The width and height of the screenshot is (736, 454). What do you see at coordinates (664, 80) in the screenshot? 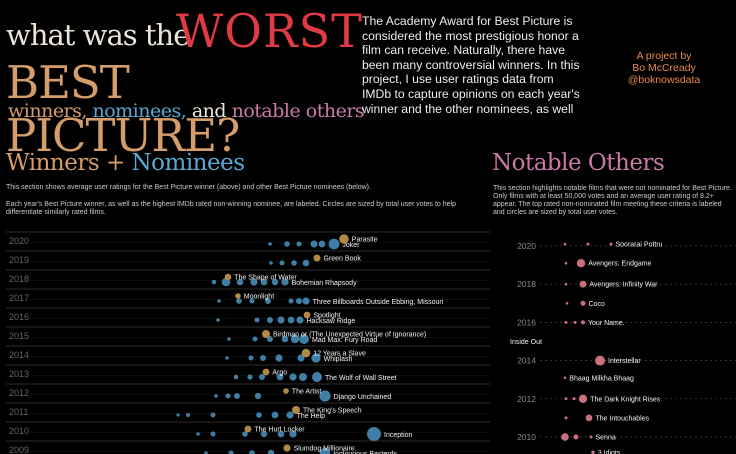
I see `credit-handle: @boknowsdata` at bounding box center [664, 80].